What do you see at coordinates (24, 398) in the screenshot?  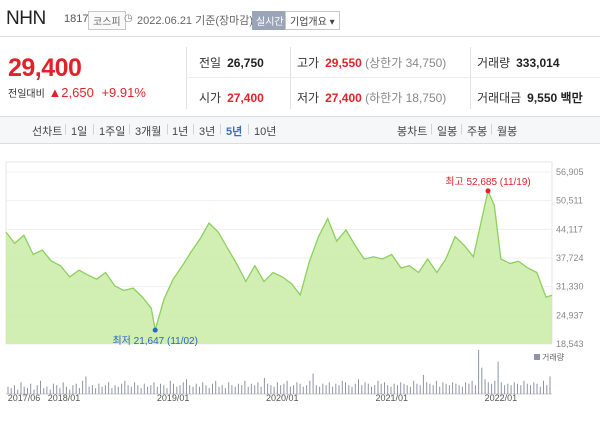 I see `x-tick-label: 2017/06` at bounding box center [24, 398].